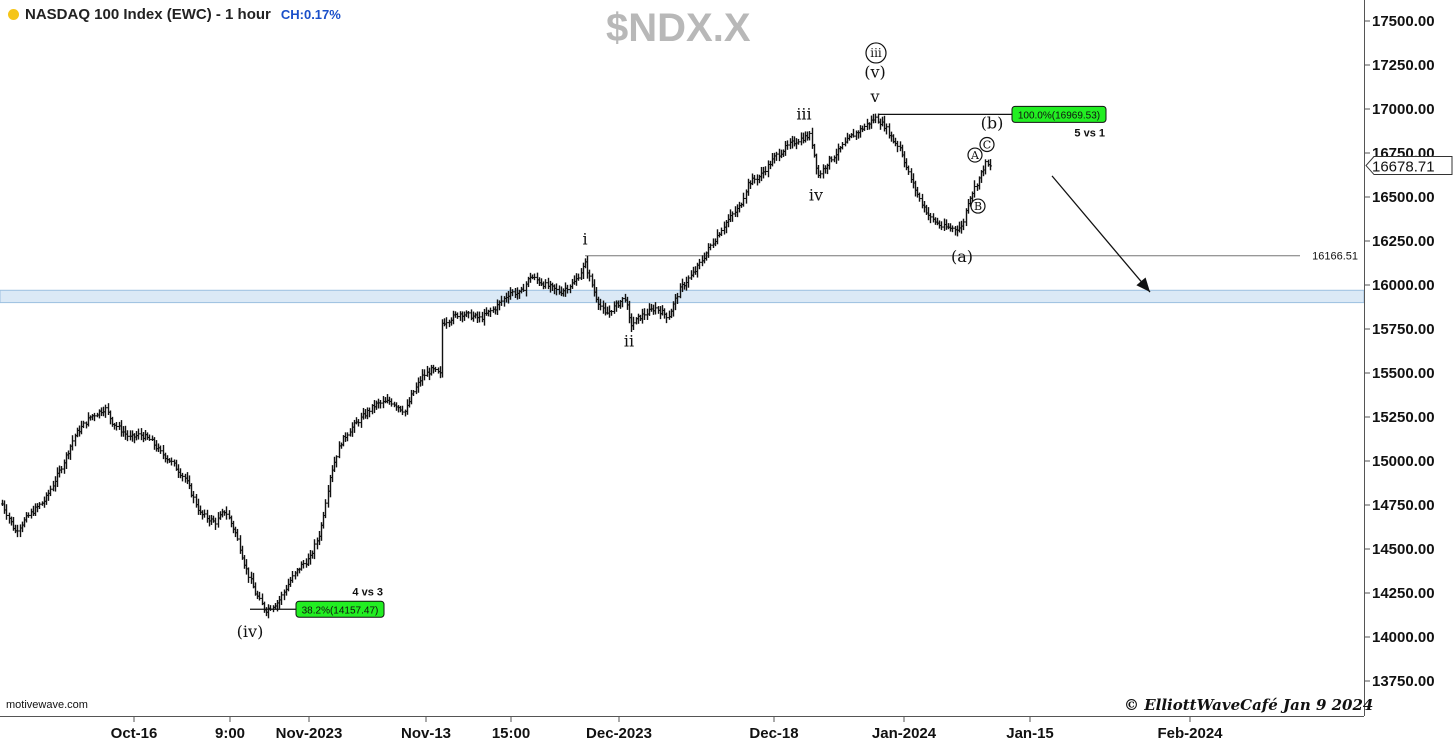  Describe the element at coordinates (250, 631) in the screenshot. I see `wave-label: (iv)` at that location.